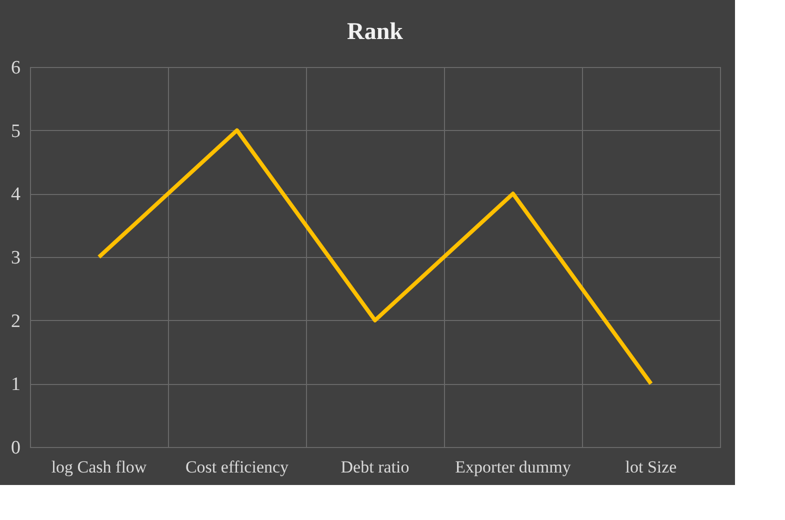 The height and width of the screenshot is (520, 785). Describe the element at coordinates (15, 448) in the screenshot. I see `y-tick-label: 0` at that location.